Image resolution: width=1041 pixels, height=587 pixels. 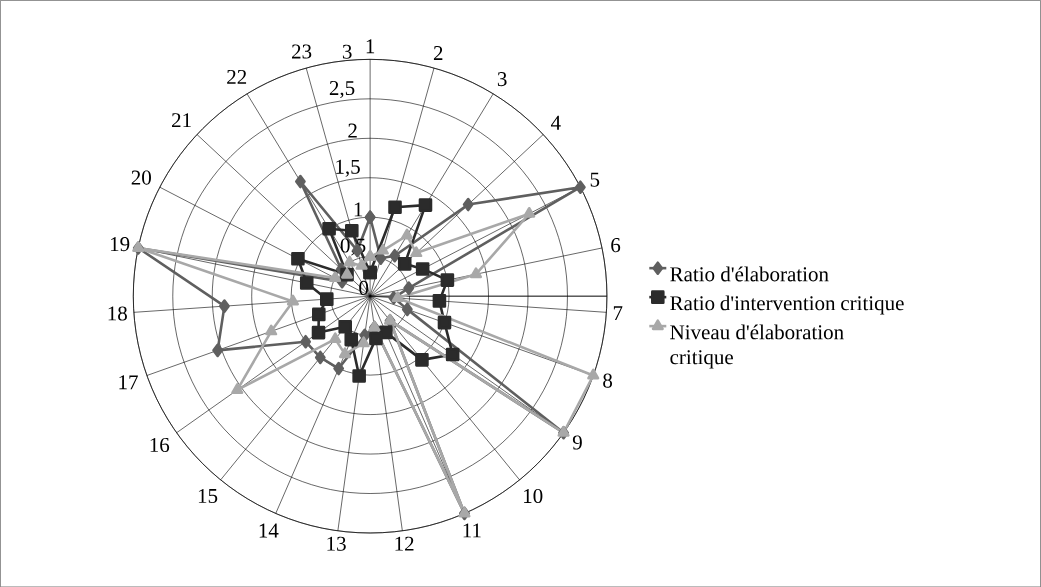 I want to click on spoke-label: 7, so click(x=618, y=313).